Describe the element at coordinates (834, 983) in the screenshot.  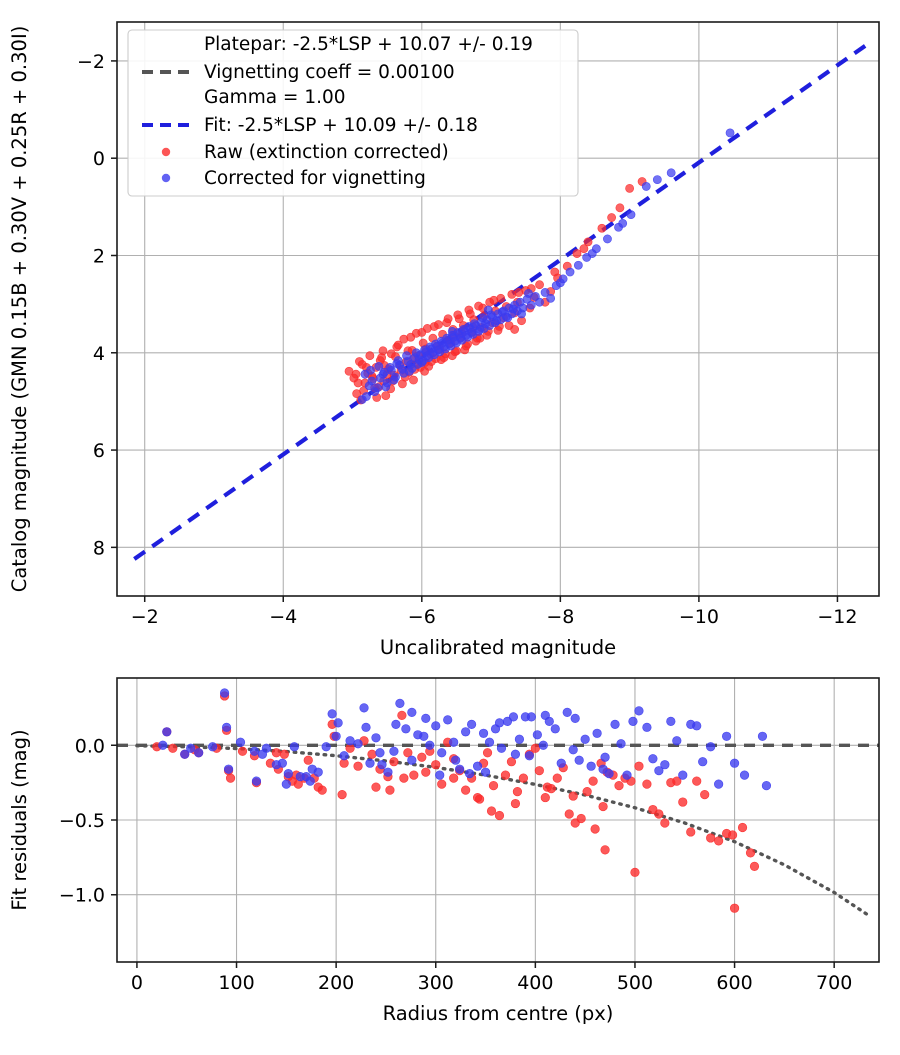
I see `x-tick-label: 700` at that location.